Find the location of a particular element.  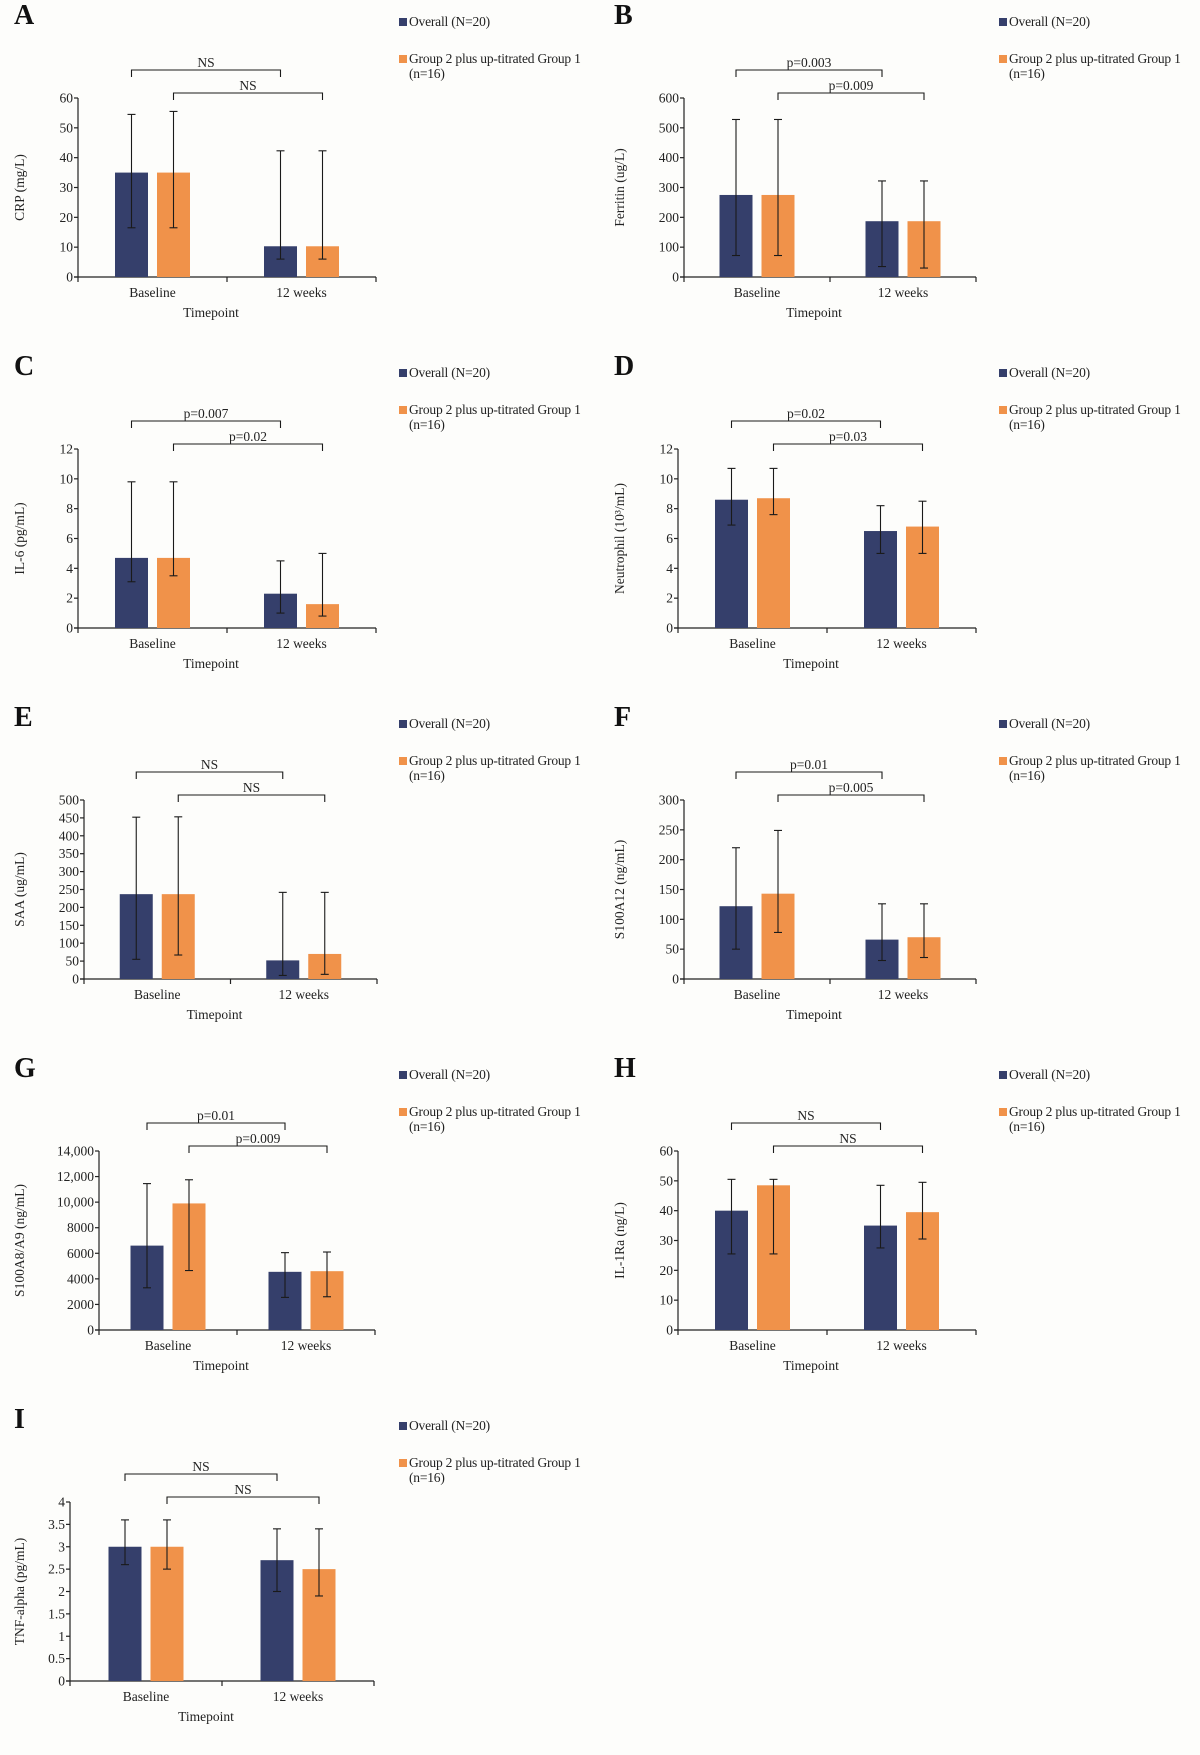

y-tick-label: 1 is located at coordinates (61, 1636).